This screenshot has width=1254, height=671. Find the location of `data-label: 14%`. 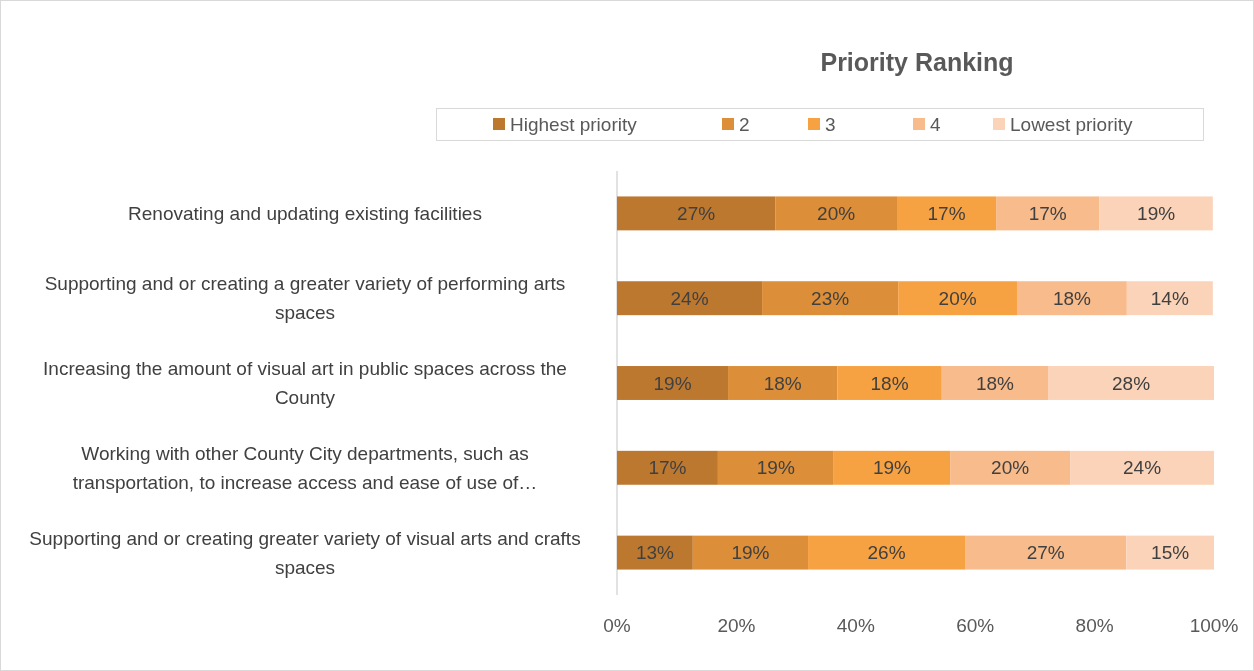

data-label: 14% is located at coordinates (1169, 298).